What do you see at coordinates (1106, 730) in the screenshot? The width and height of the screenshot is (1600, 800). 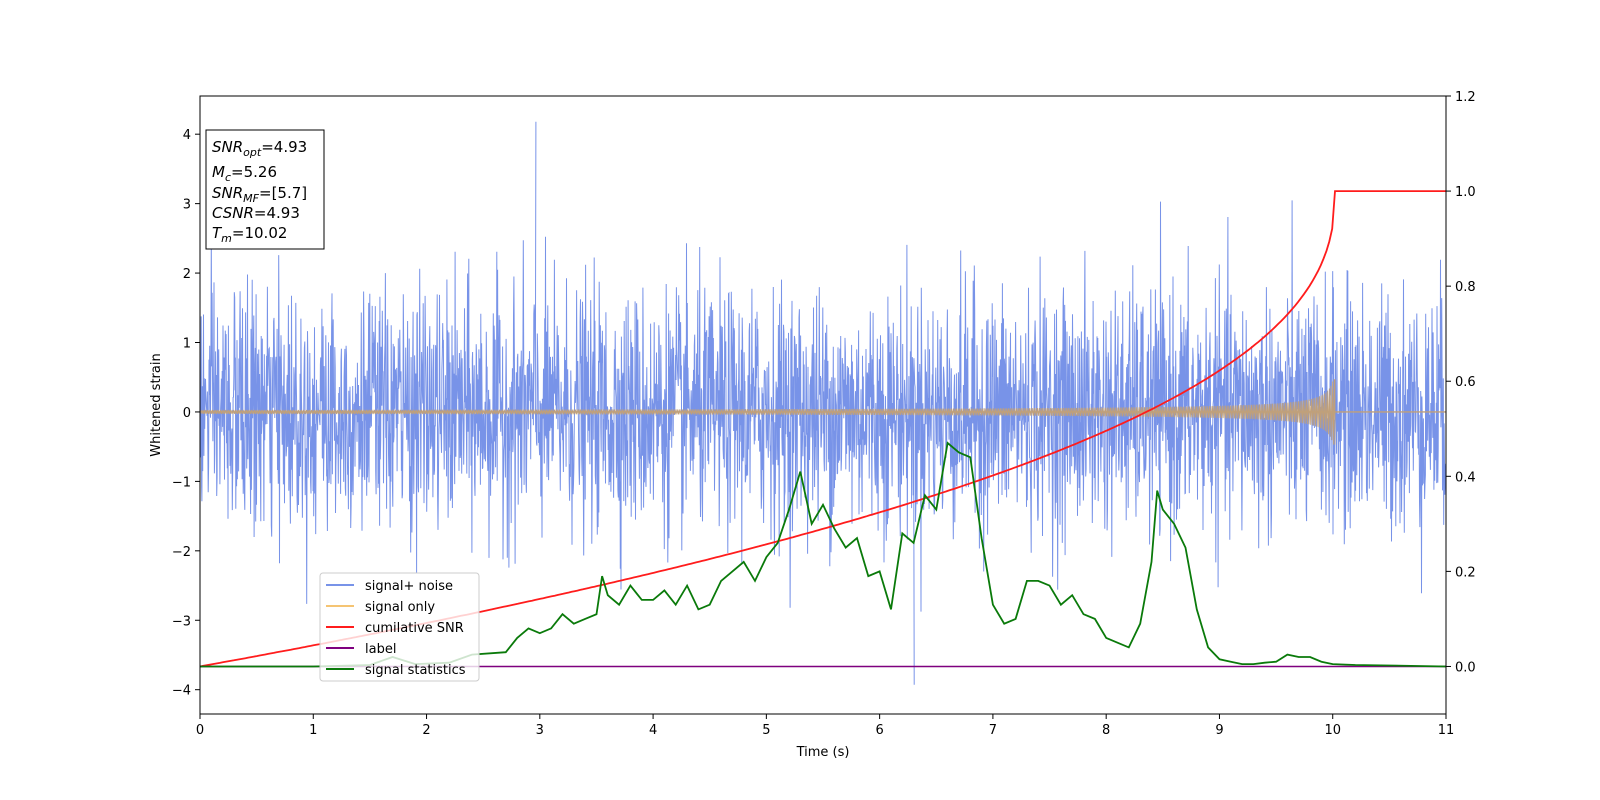 I see `x-tick-label: 8` at bounding box center [1106, 730].